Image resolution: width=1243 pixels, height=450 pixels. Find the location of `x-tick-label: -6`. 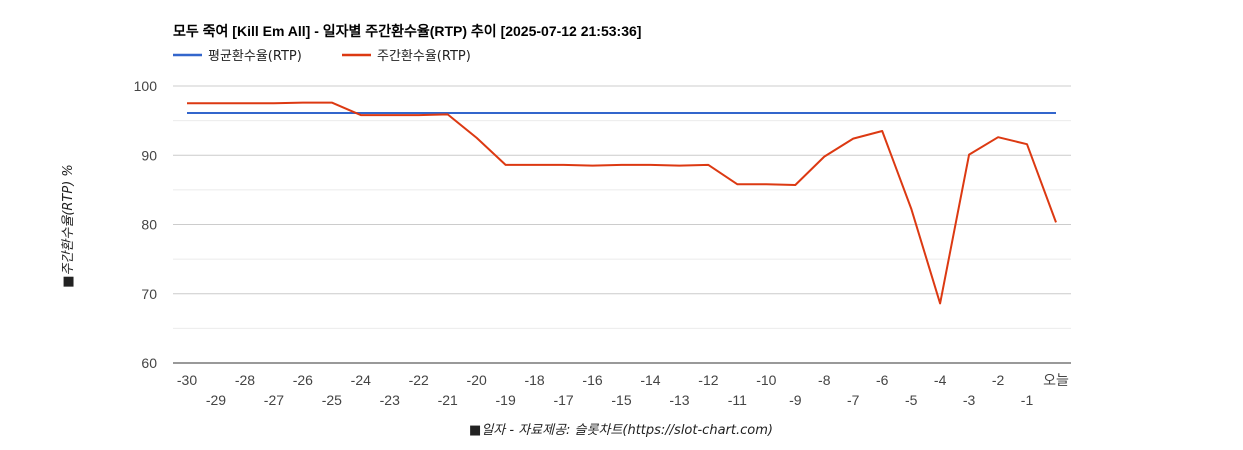

x-tick-label: -6 is located at coordinates (882, 380).